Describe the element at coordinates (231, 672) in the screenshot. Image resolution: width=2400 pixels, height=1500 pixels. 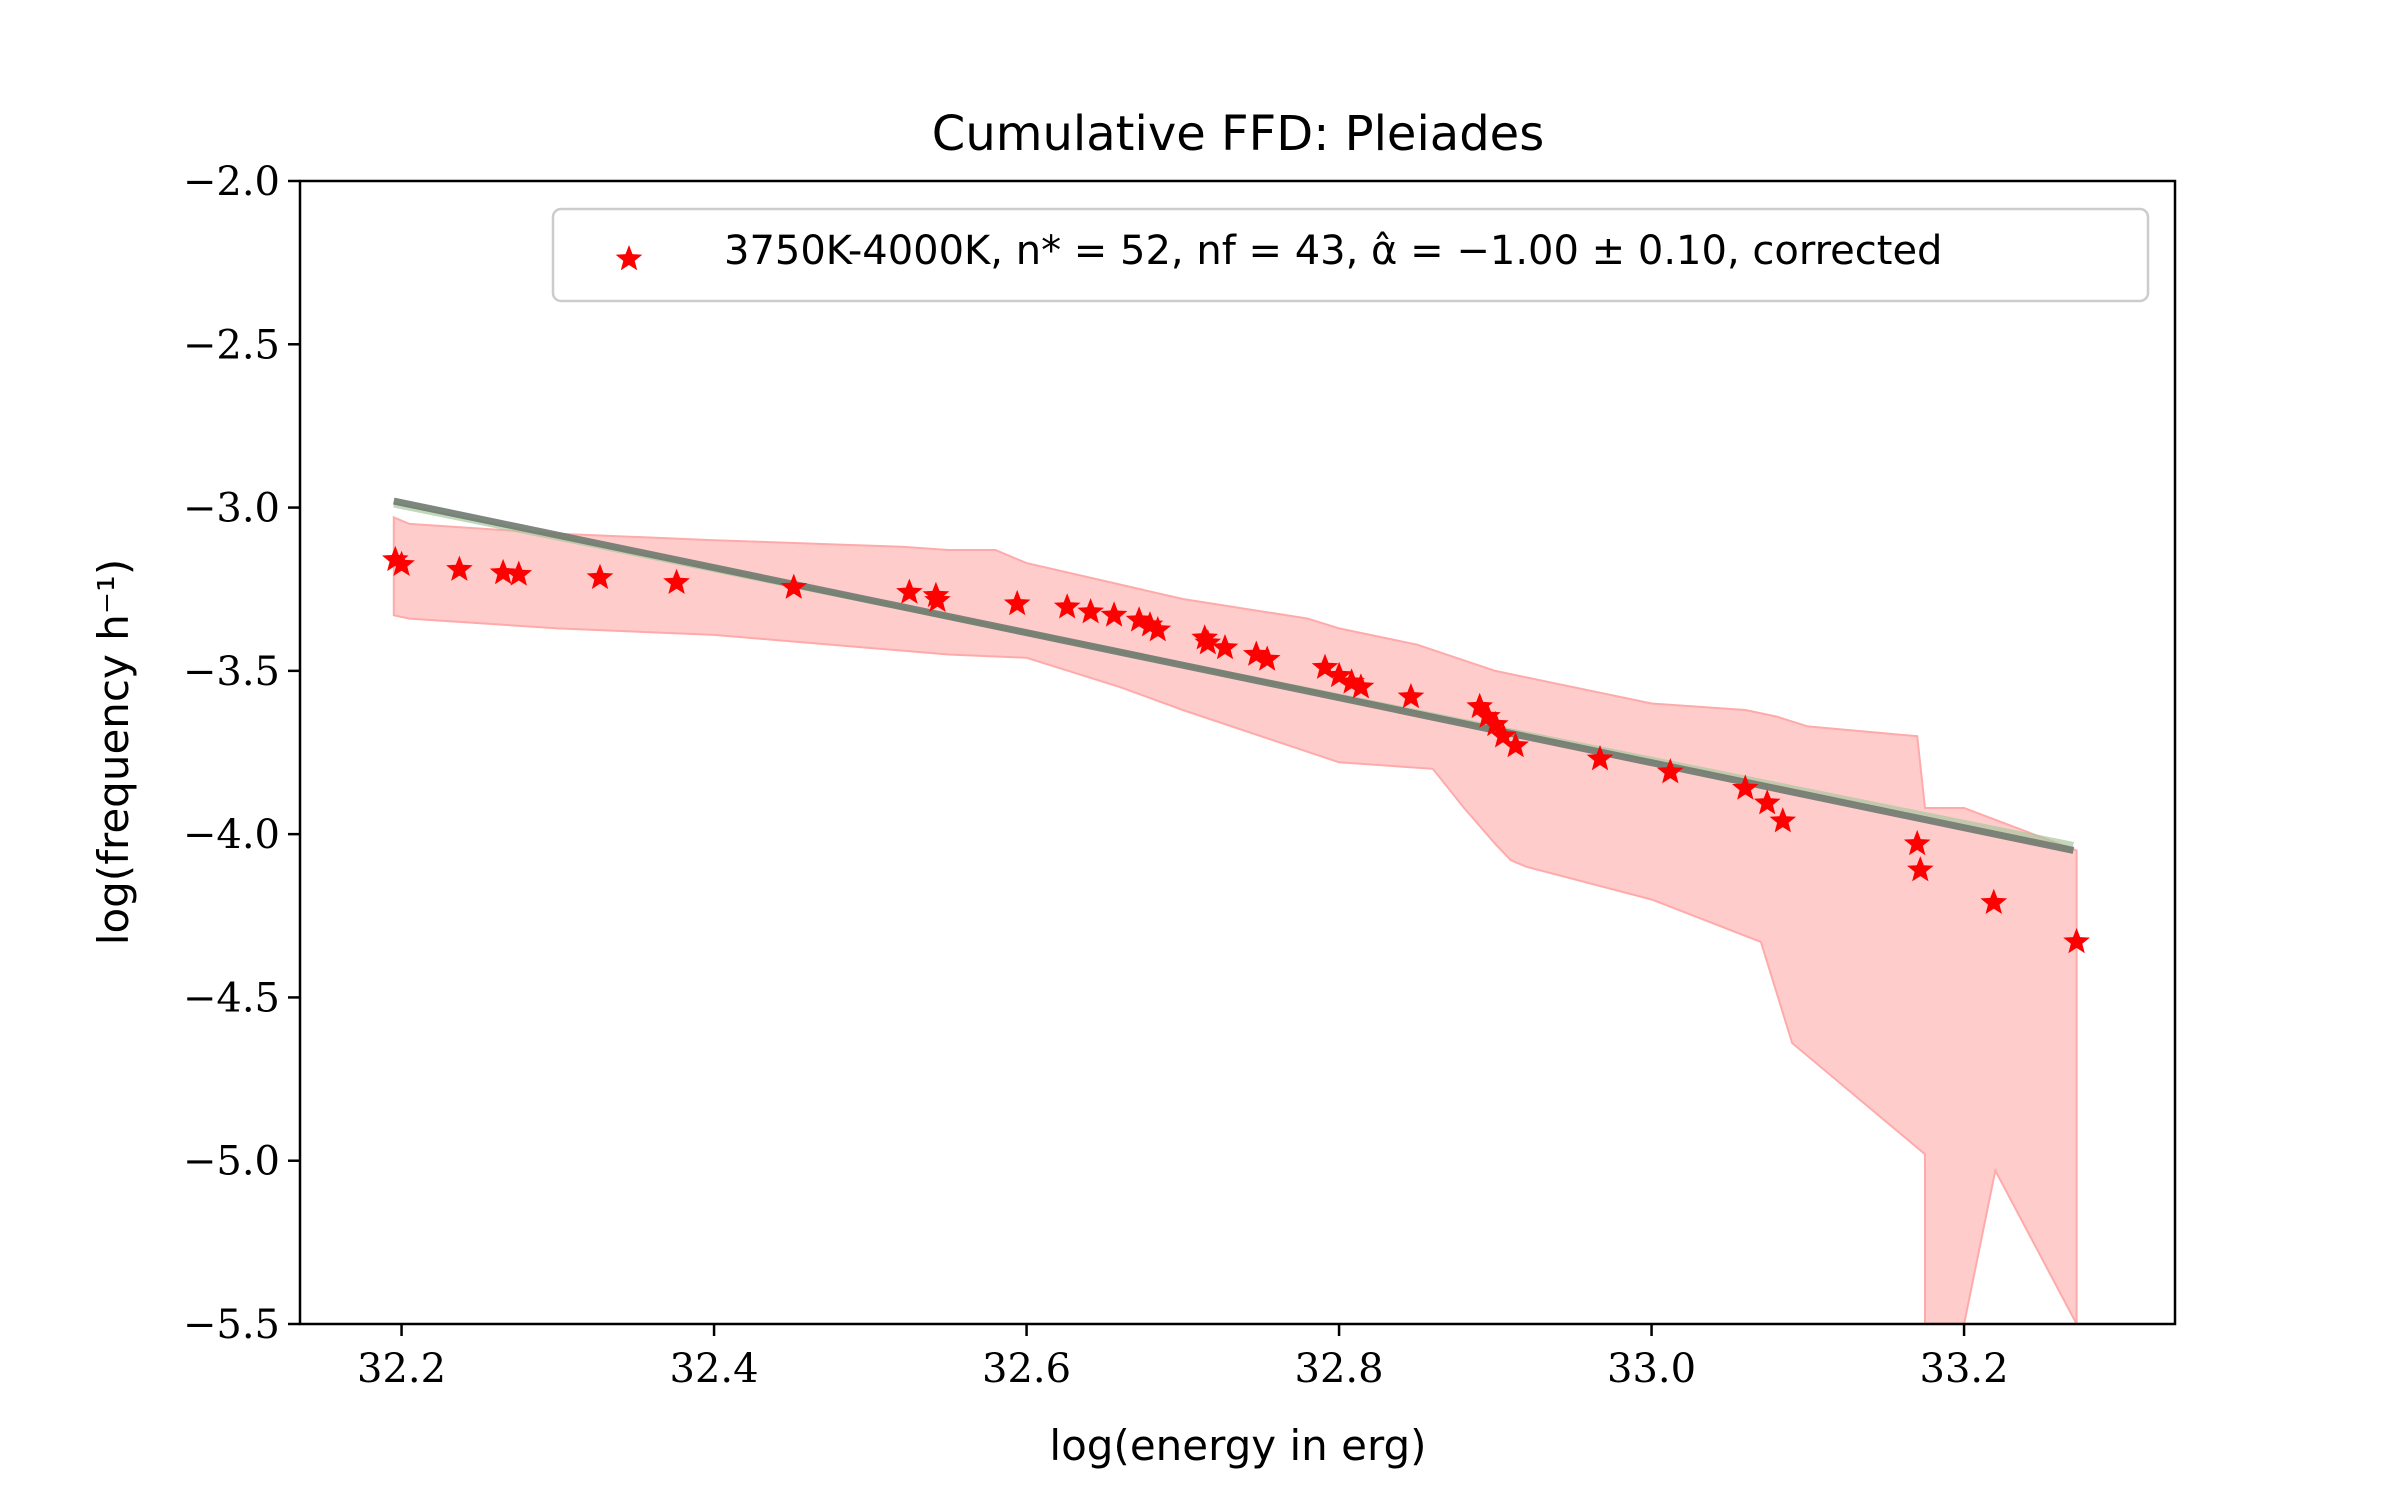
I see `y-tick-label: −3.5` at that location.